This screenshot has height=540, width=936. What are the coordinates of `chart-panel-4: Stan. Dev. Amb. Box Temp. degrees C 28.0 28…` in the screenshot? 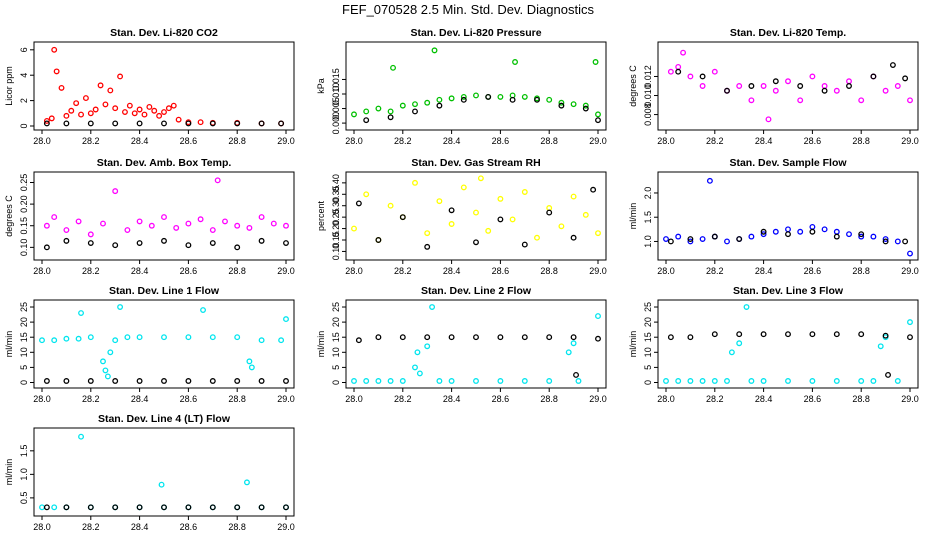 It's located at (149, 216).